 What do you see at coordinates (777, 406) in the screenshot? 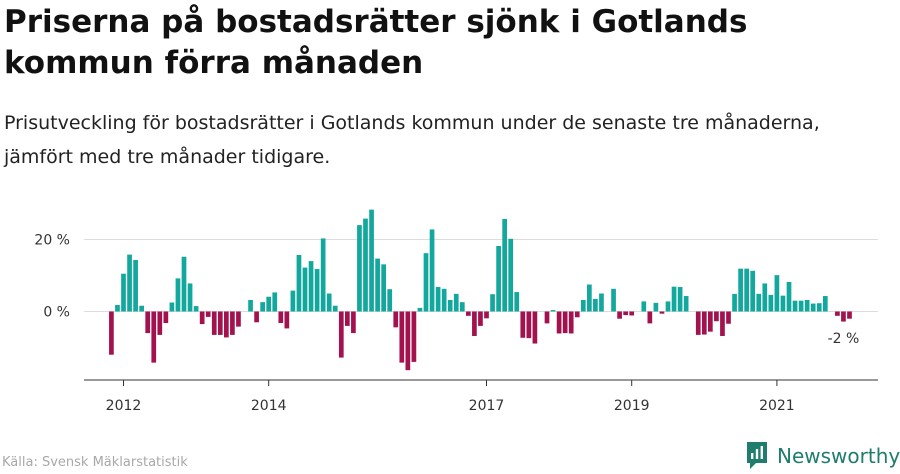
I see `x-tick-label: 2021` at bounding box center [777, 406].